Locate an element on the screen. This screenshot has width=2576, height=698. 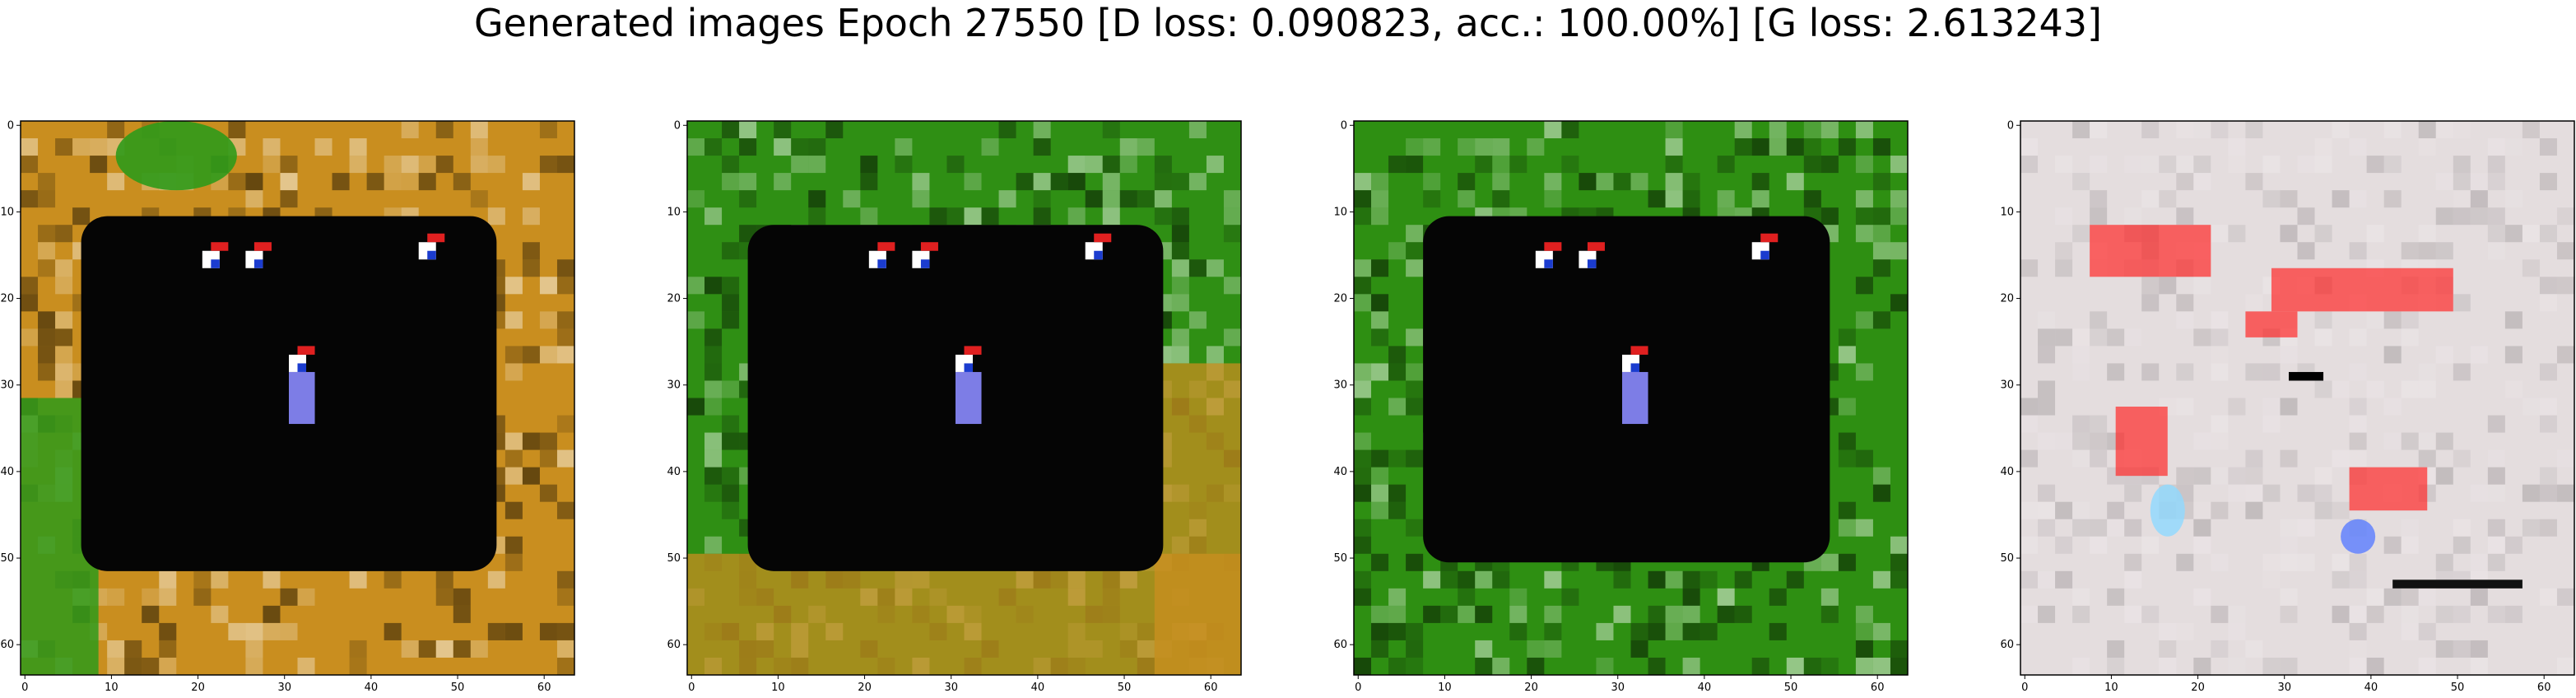
blue-spot is located at coordinates (2358, 536).